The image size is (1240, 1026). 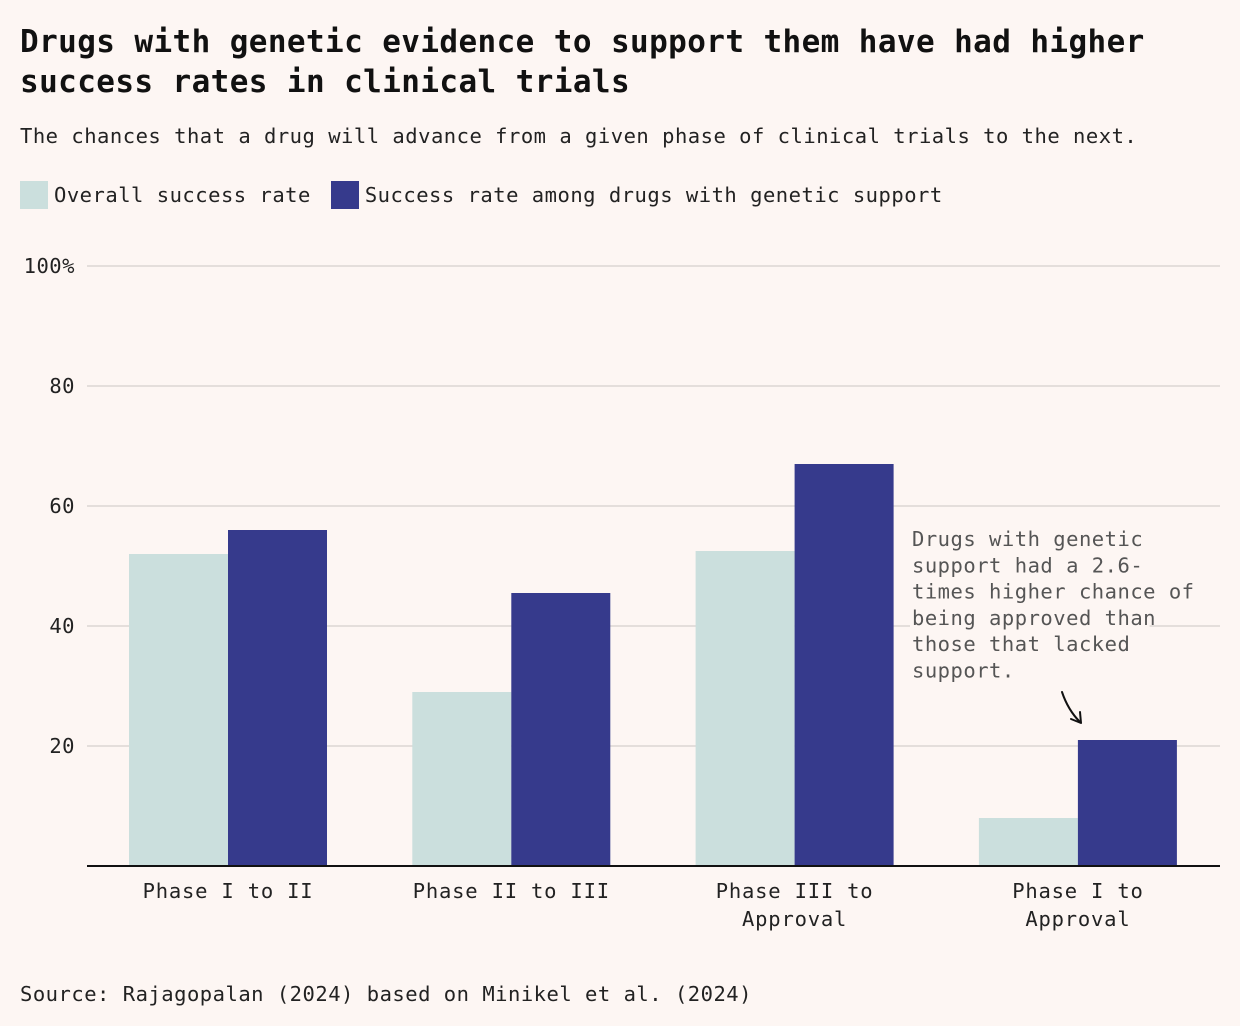 What do you see at coordinates (1034, 618) in the screenshot?
I see `annotation-text: being approved than` at bounding box center [1034, 618].